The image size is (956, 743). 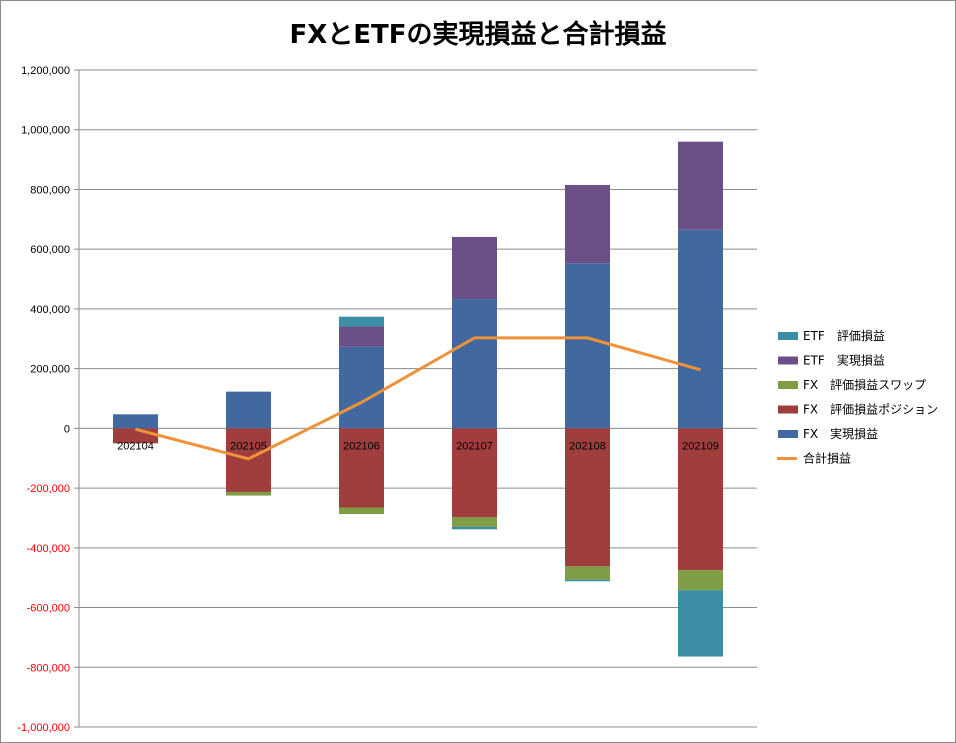 What do you see at coordinates (474, 446) in the screenshot?
I see `x-tick-label: 202107` at bounding box center [474, 446].